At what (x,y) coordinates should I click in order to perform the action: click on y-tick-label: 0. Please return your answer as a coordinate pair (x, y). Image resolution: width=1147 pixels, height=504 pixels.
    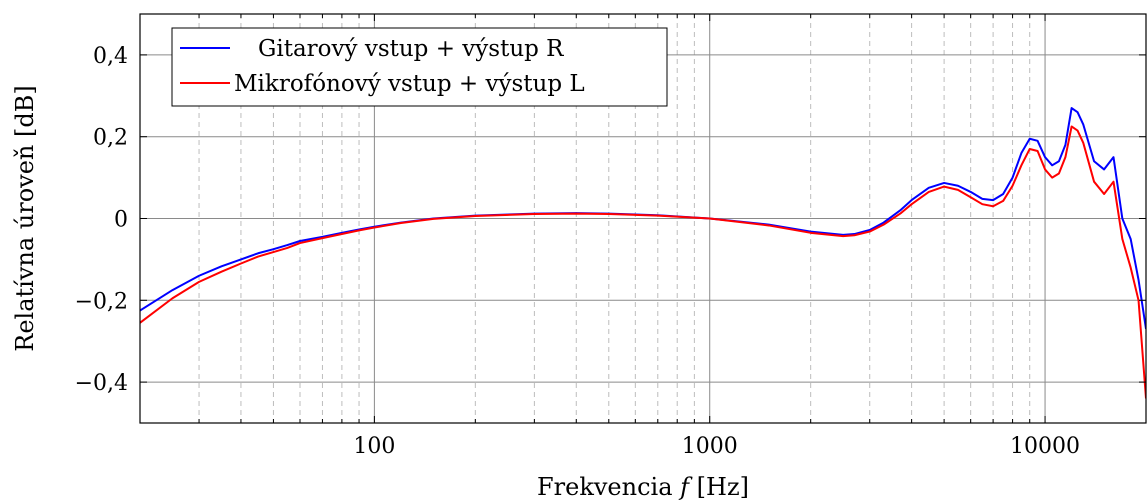
    Looking at the image, I should click on (121, 220).